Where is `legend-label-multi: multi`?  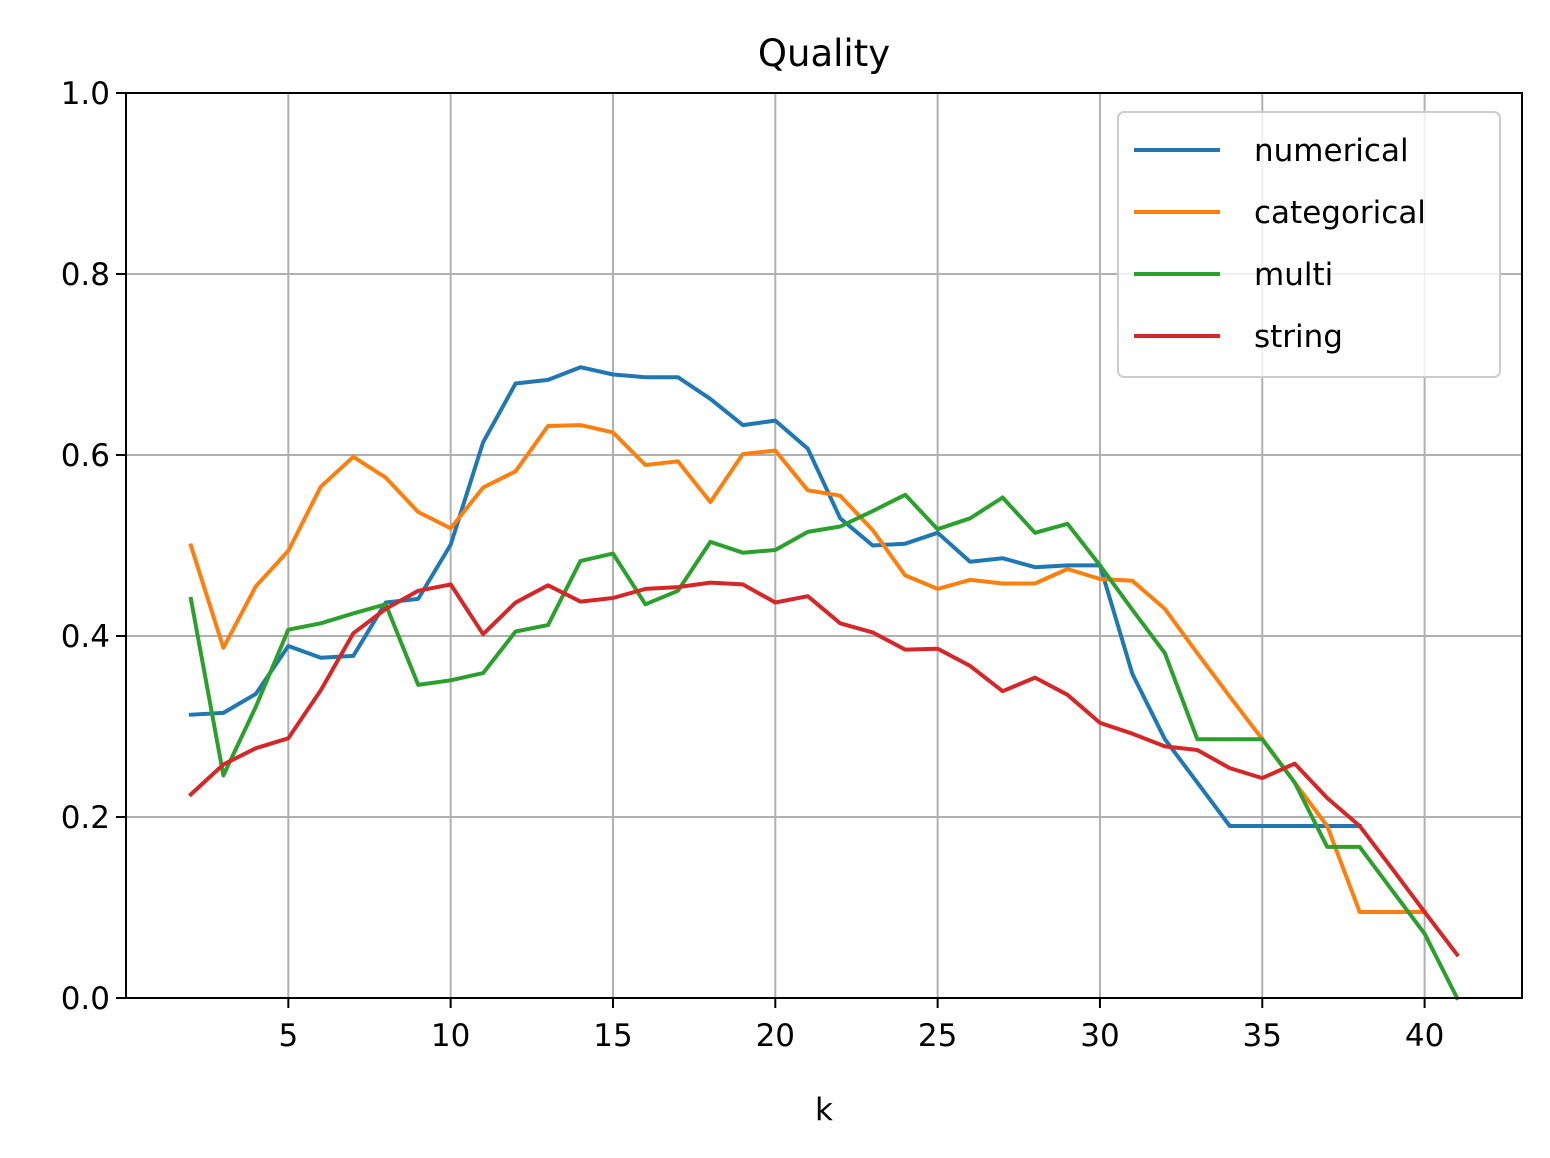 legend-label-multi: multi is located at coordinates (1293, 275).